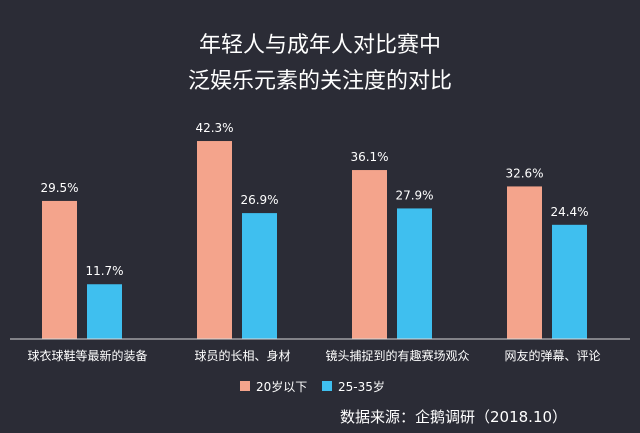 This screenshot has height=433, width=640. I want to click on category-label-3: 镜头捕捉到的有趣赛场观众, so click(397, 355).